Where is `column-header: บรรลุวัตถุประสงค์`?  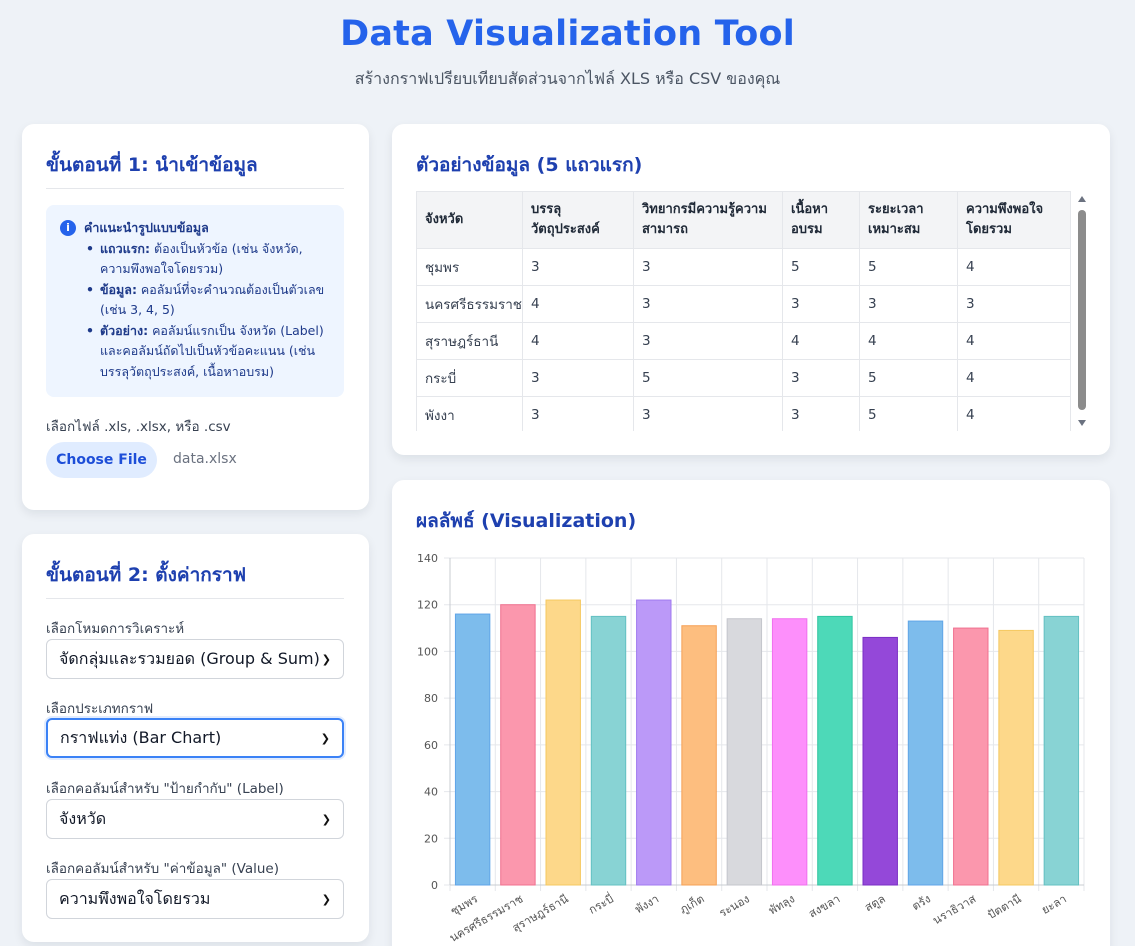 column-header: บรรลุวัตถุประสงค์ is located at coordinates (578, 220).